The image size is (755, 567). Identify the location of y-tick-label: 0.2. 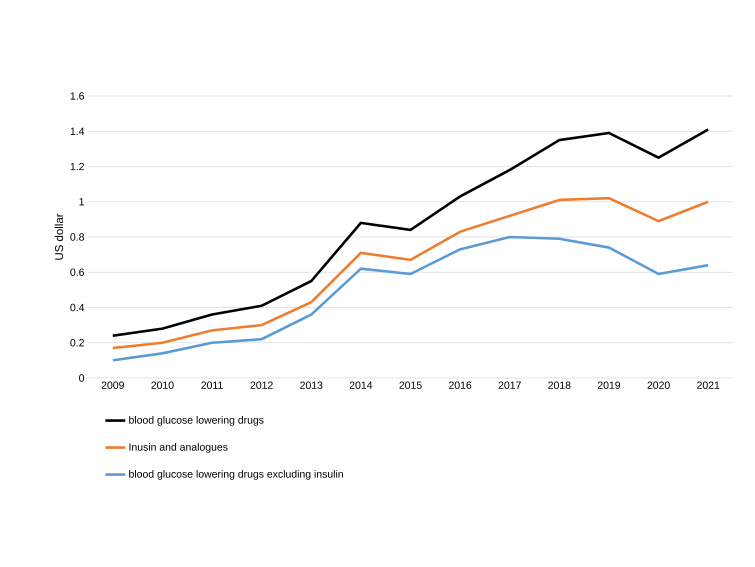
(77, 342).